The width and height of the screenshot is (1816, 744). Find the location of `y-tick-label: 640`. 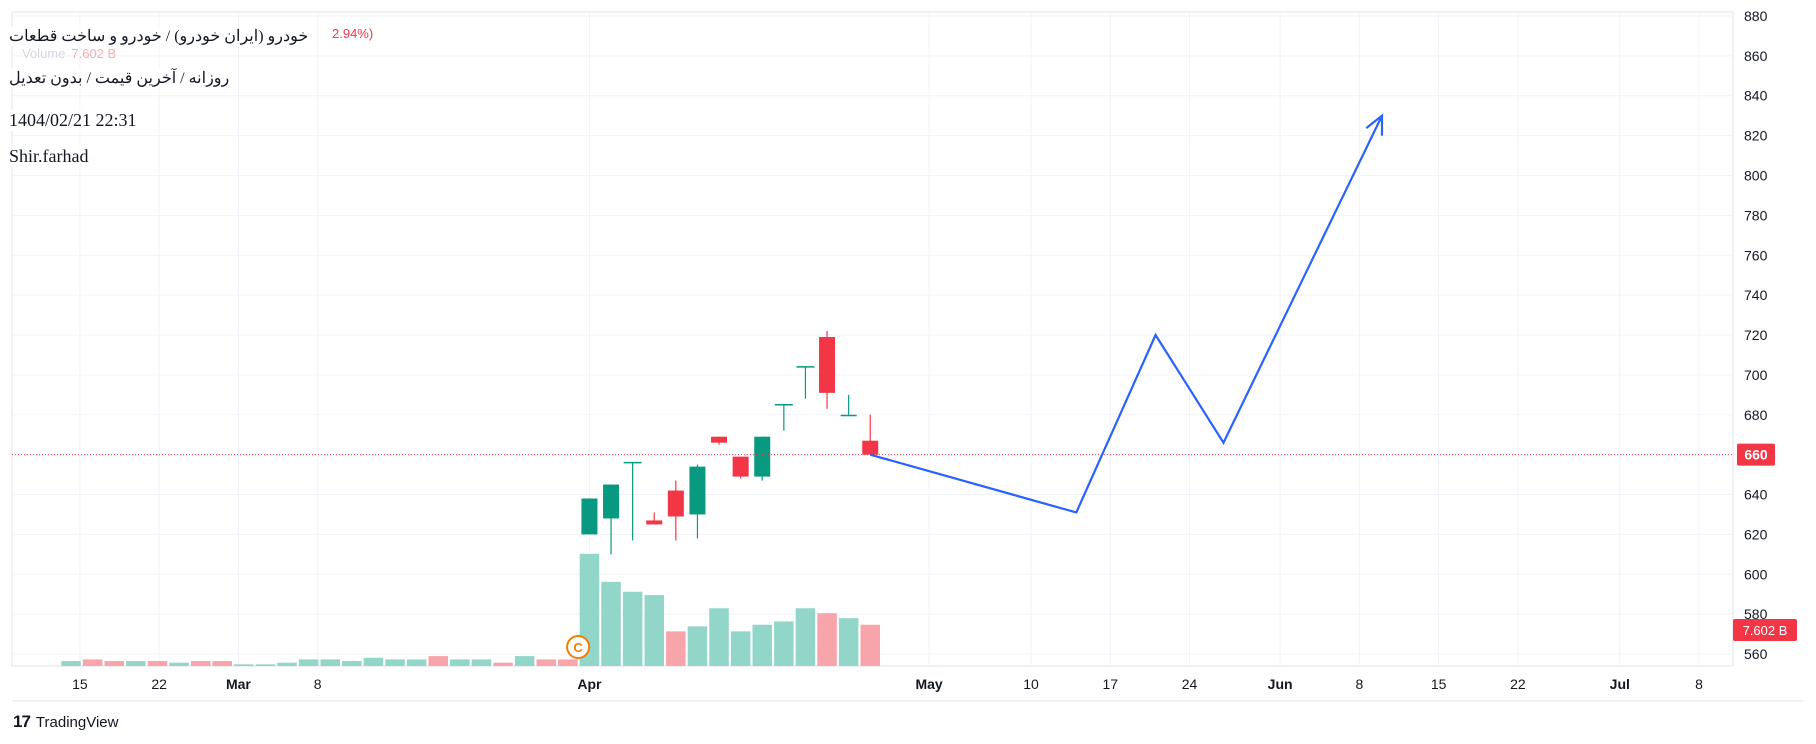

y-tick-label: 640 is located at coordinates (1756, 495).